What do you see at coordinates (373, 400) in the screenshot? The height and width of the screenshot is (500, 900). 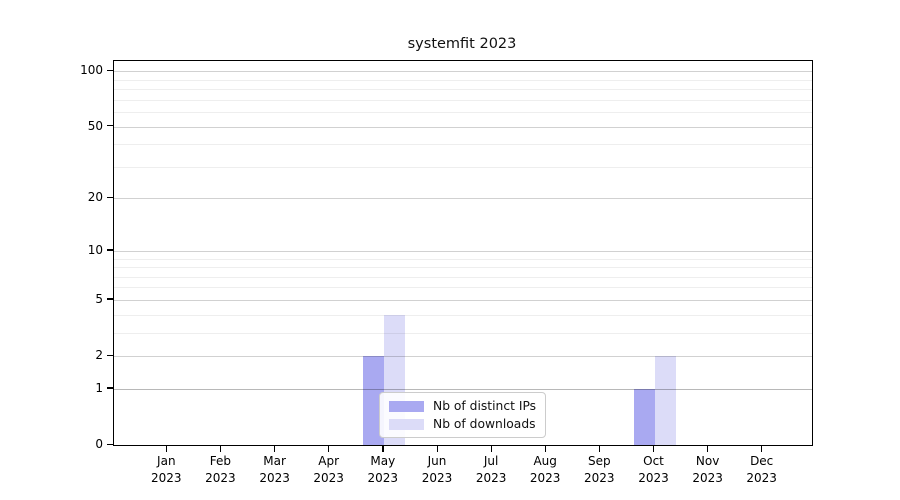 I see `bar-distinct-ips-may` at bounding box center [373, 400].